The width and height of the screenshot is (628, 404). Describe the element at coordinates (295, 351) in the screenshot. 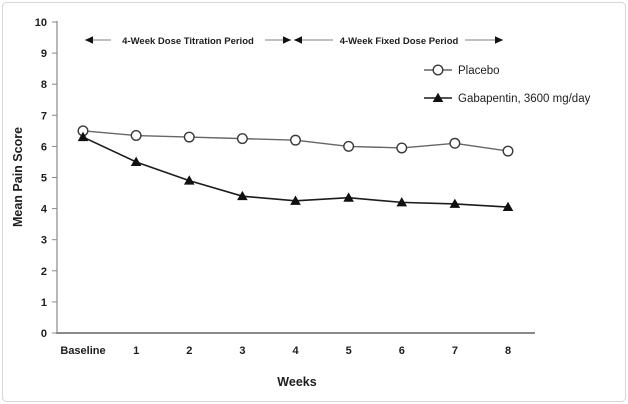

I see `x-tick-label: 4` at that location.